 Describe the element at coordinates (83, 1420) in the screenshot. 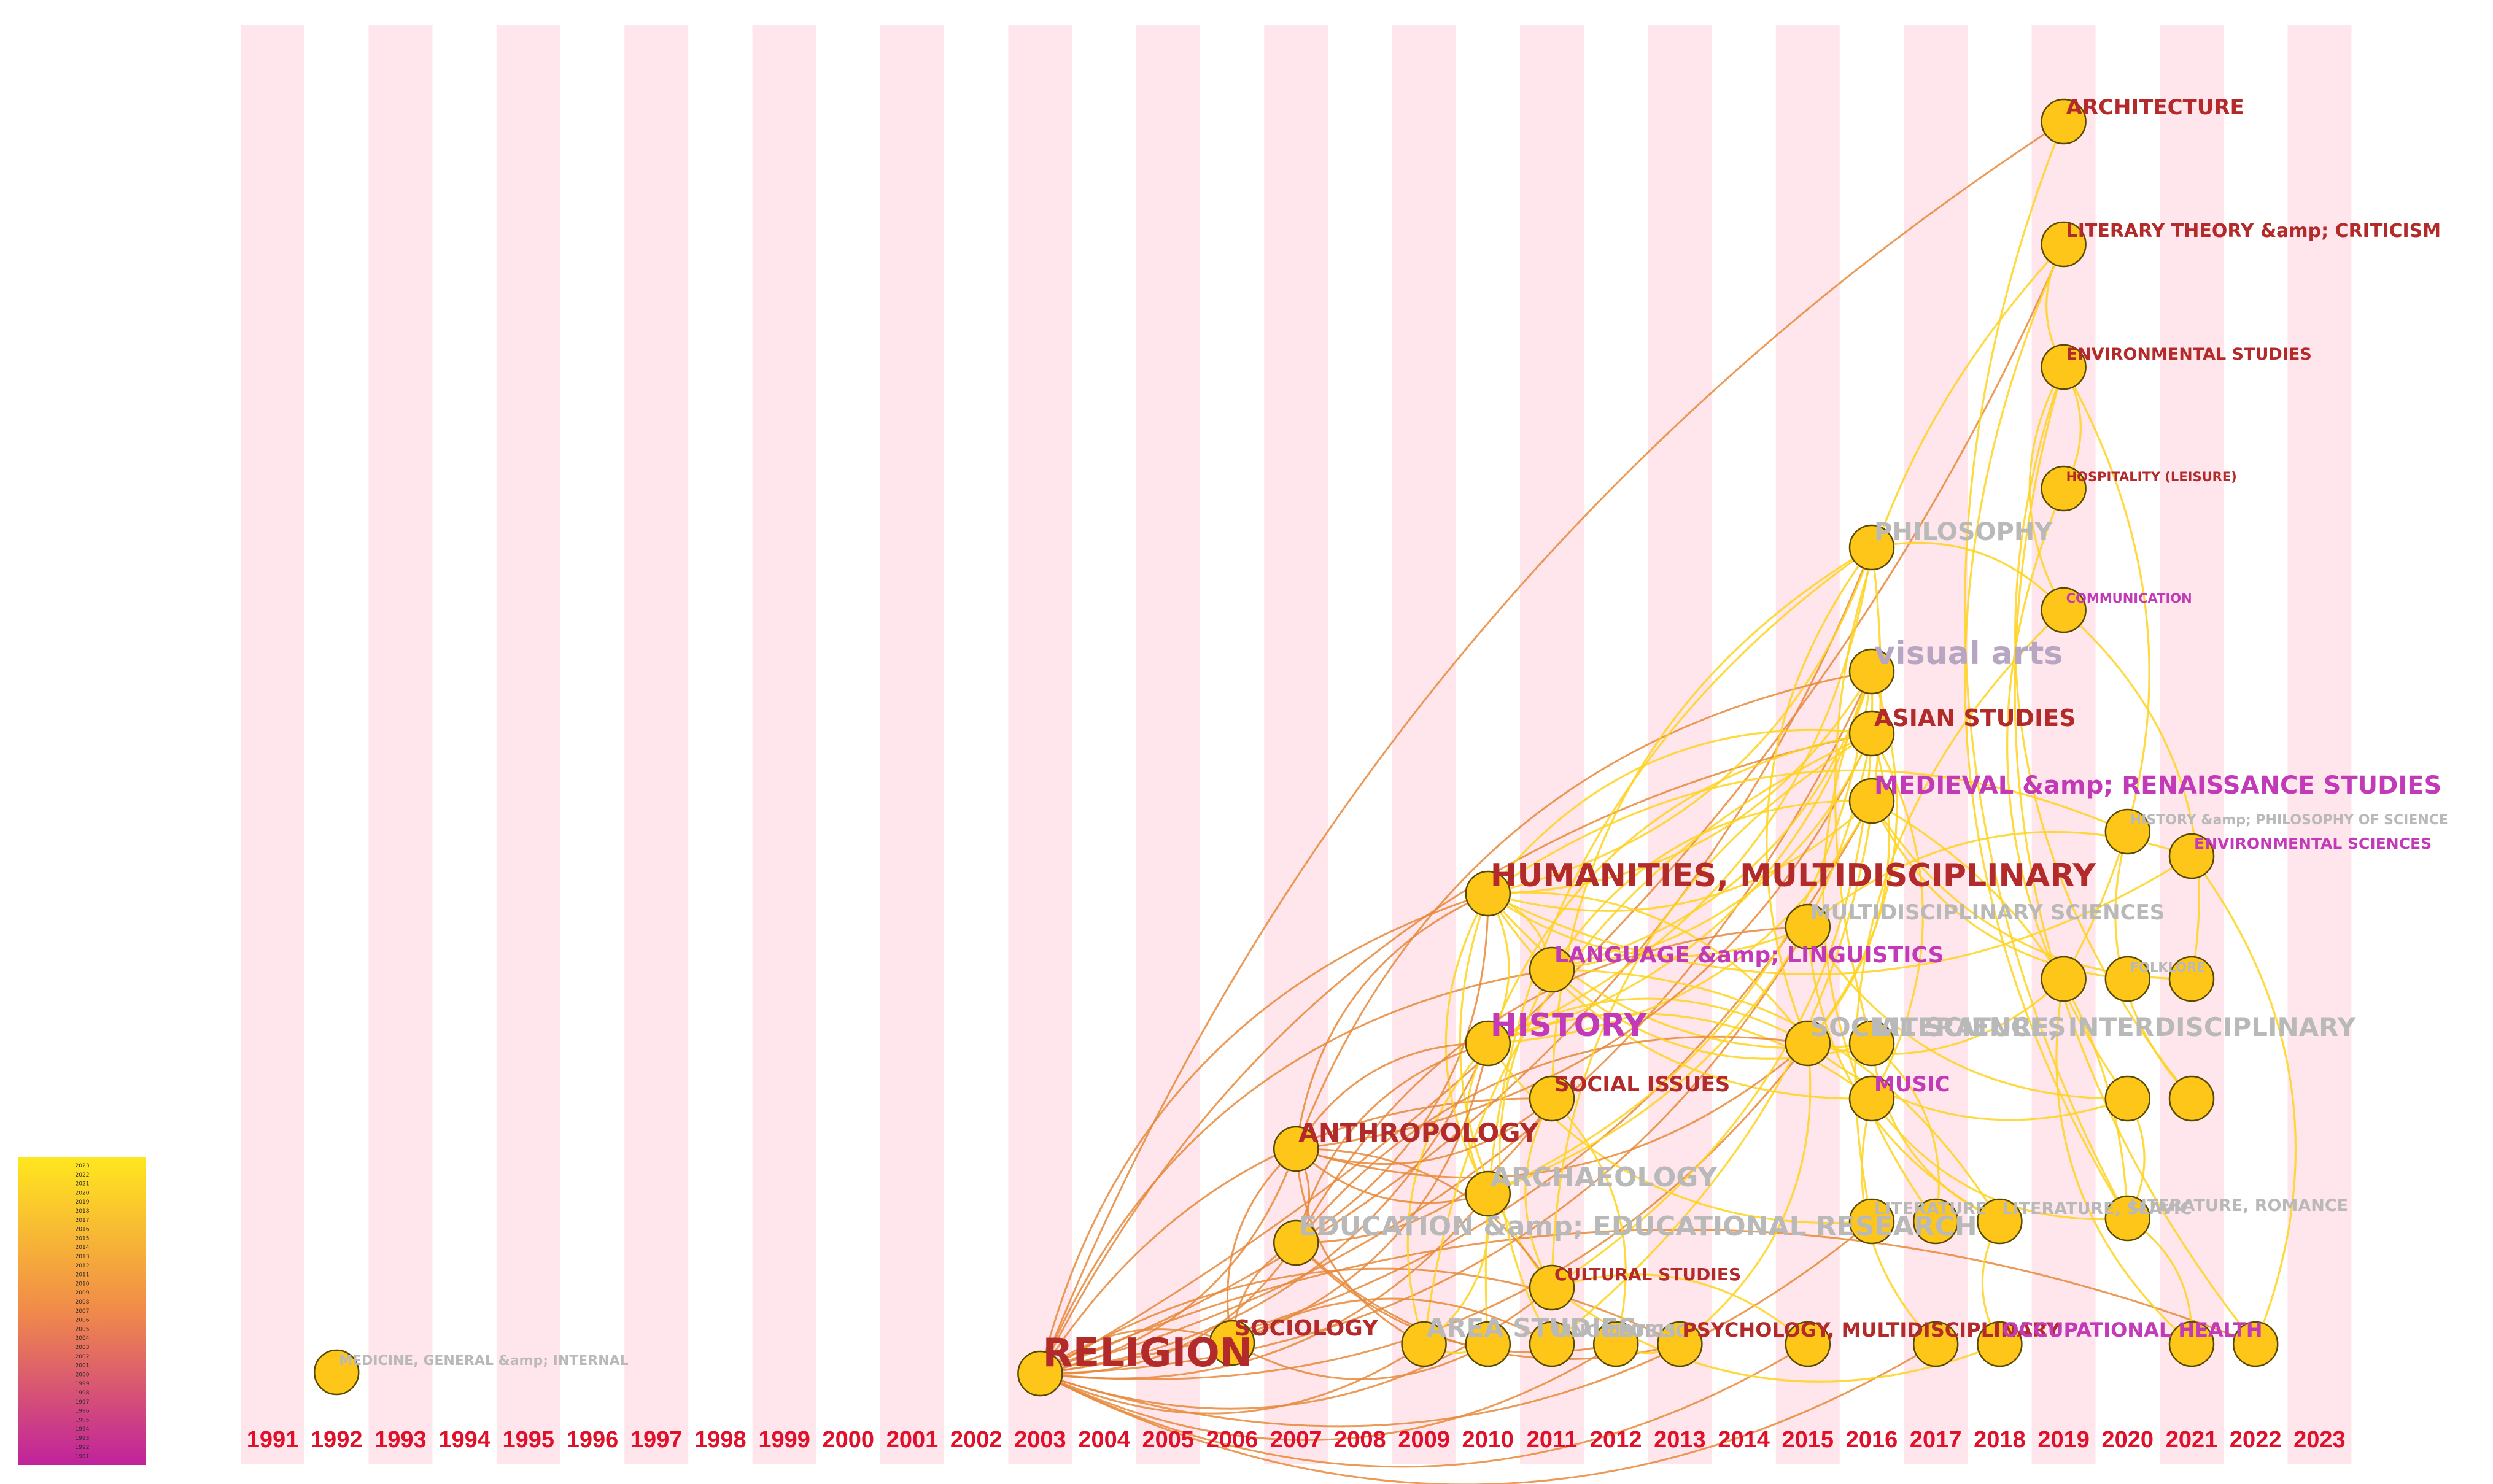

I see `legend-tick-1995: 1995` at that location.